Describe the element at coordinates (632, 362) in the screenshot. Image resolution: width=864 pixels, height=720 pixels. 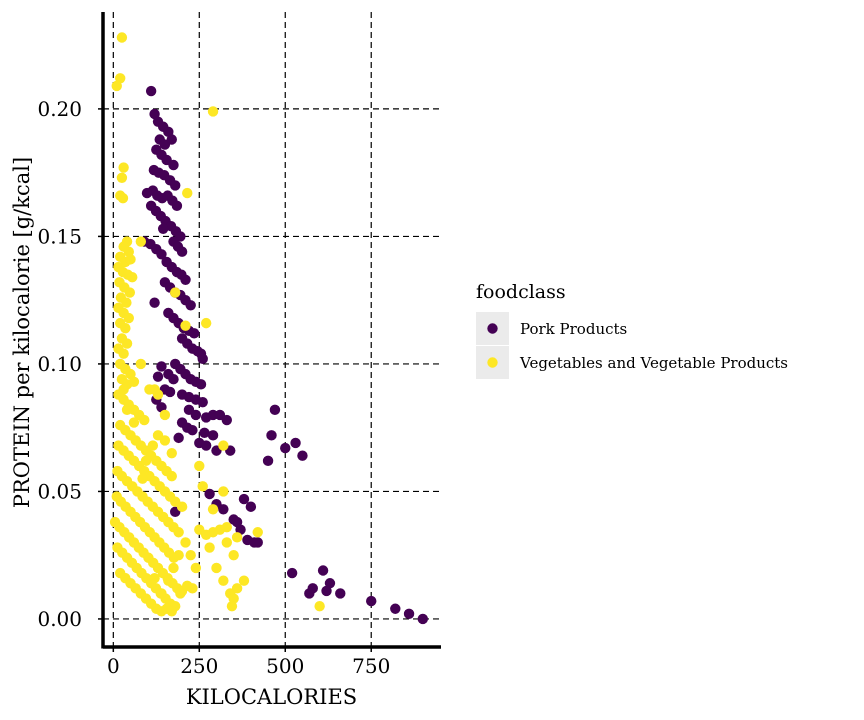
I see `legend-entry: Vegetables and Vegetable Products` at that location.